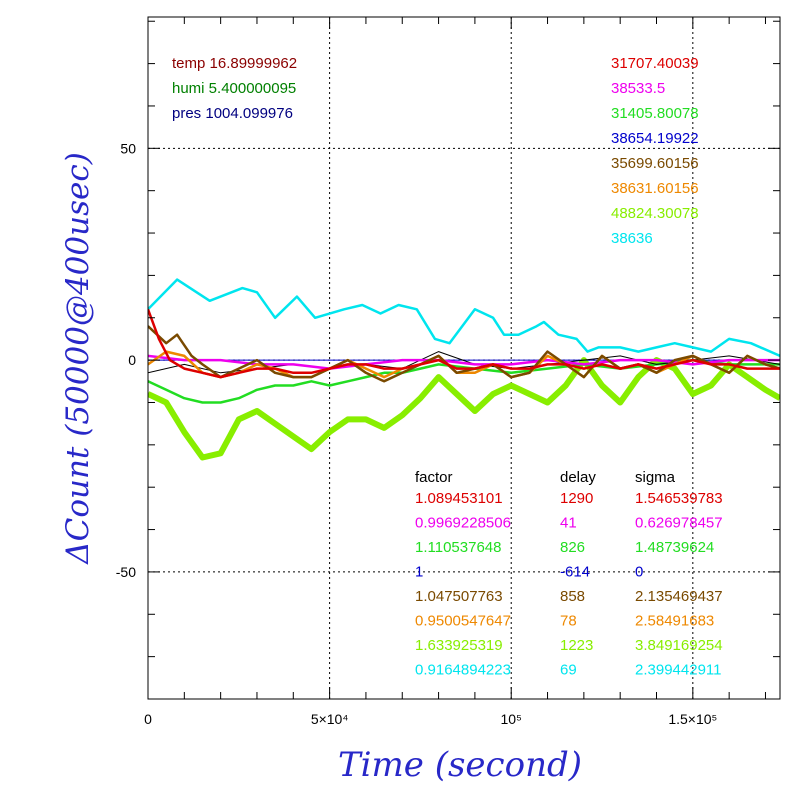  Describe the element at coordinates (655, 63) in the screenshot. I see `series-value-label: 31707.40039` at that location.